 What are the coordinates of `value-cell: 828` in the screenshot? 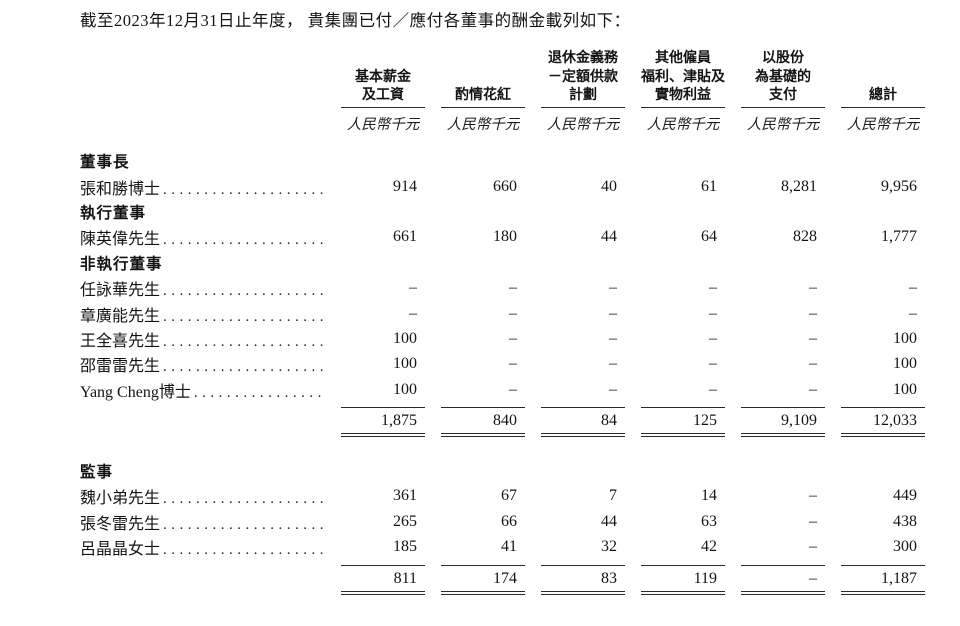 It's located at (775, 237).